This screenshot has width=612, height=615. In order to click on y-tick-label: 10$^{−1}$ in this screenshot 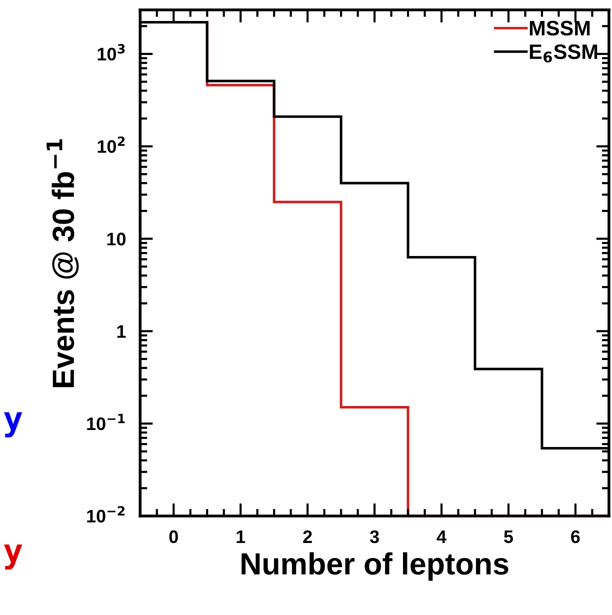, I will do `click(106, 422)`.